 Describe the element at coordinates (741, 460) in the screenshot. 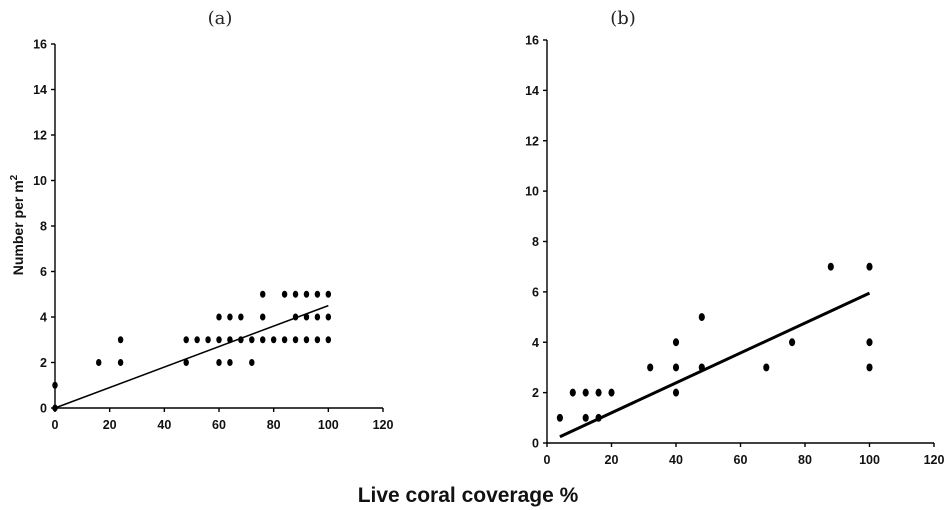

I see `x-tick-label-b: 60` at that location.